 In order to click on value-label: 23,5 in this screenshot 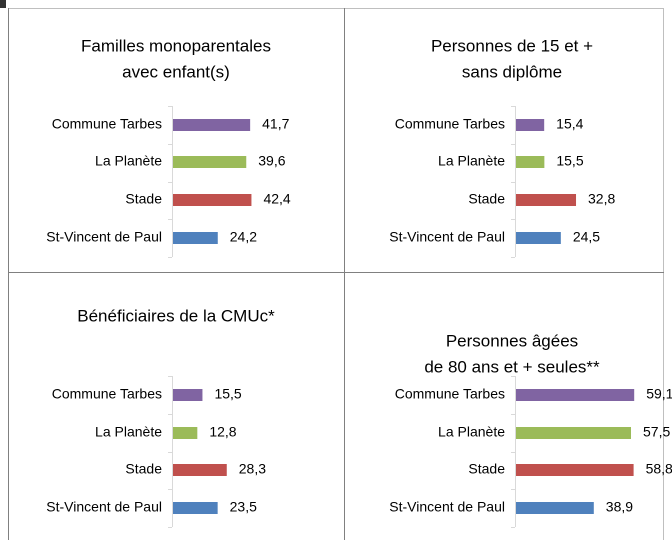, I will do `click(243, 507)`.